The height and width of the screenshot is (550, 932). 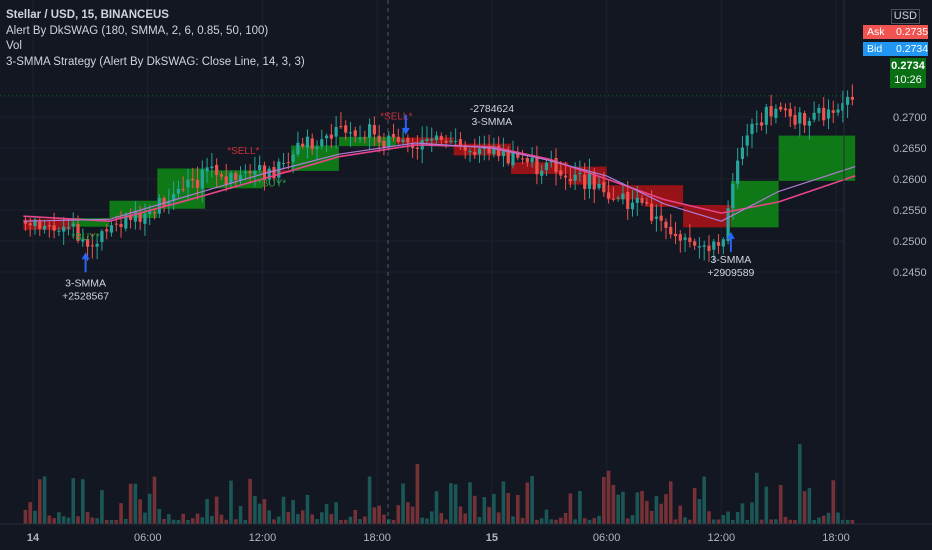 I want to click on cloud-segment-bear, so click(x=277, y=171).